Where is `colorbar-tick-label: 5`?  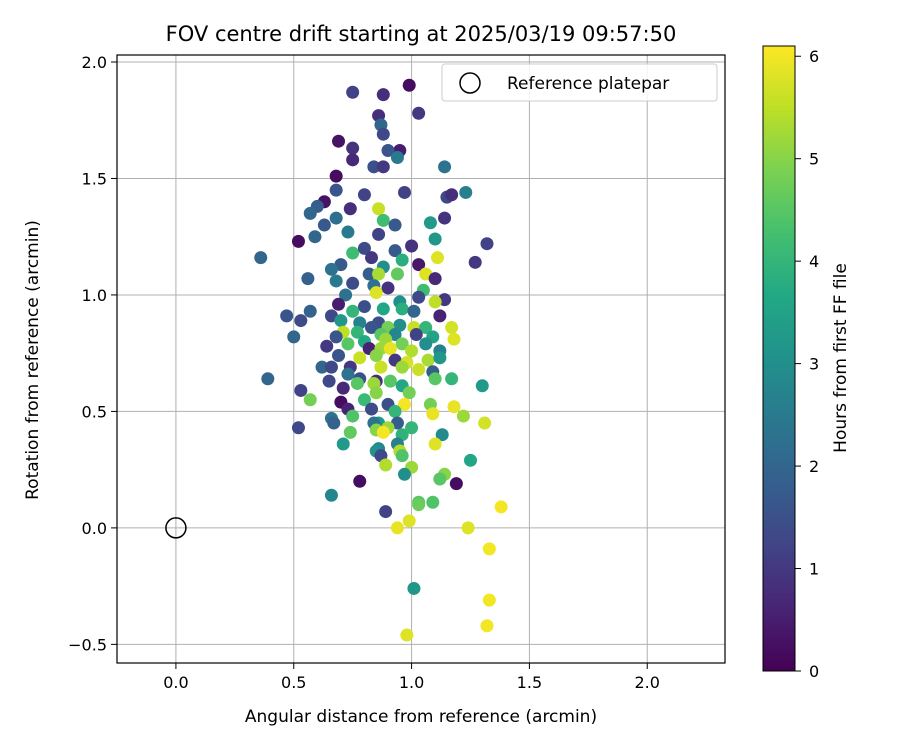
colorbar-tick-label: 5 is located at coordinates (814, 159).